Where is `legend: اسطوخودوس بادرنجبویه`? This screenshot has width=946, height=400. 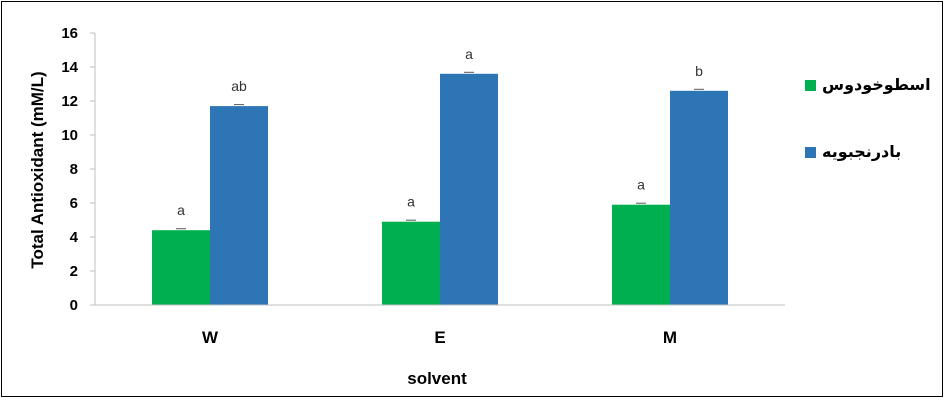
legend: اسطوخودوس بادرنجبویه is located at coordinates (868, 118).